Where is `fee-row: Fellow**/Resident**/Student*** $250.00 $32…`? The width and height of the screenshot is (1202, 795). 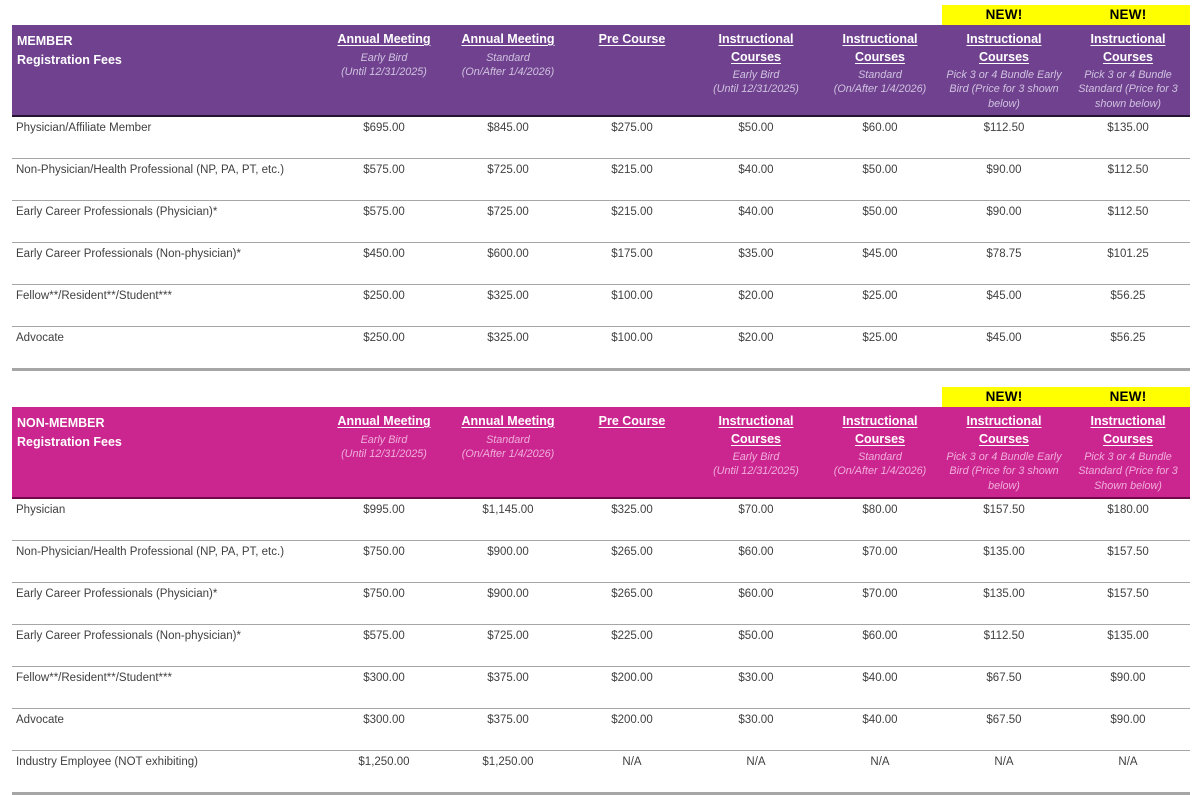
fee-row: Fellow**/Resident**/Student*** $250.00 $32… is located at coordinates (601, 306).